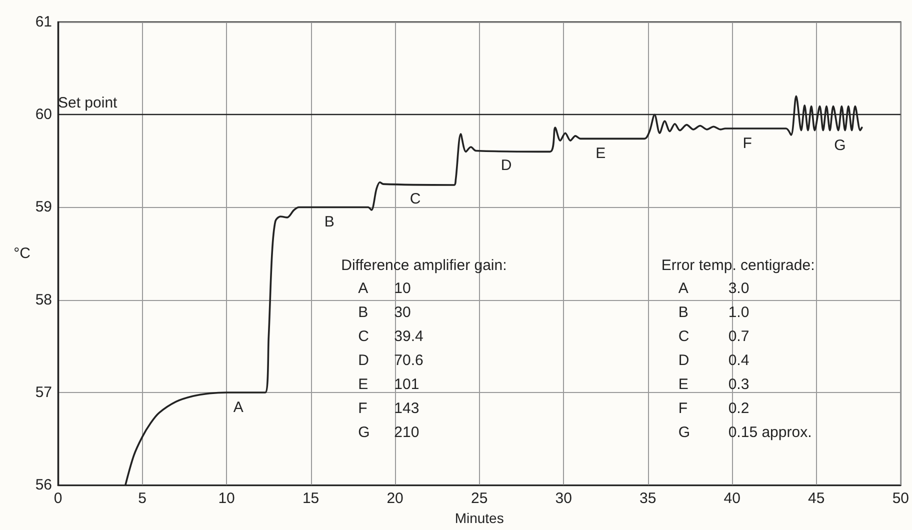  I want to click on y-tick-label: 61, so click(43, 22).